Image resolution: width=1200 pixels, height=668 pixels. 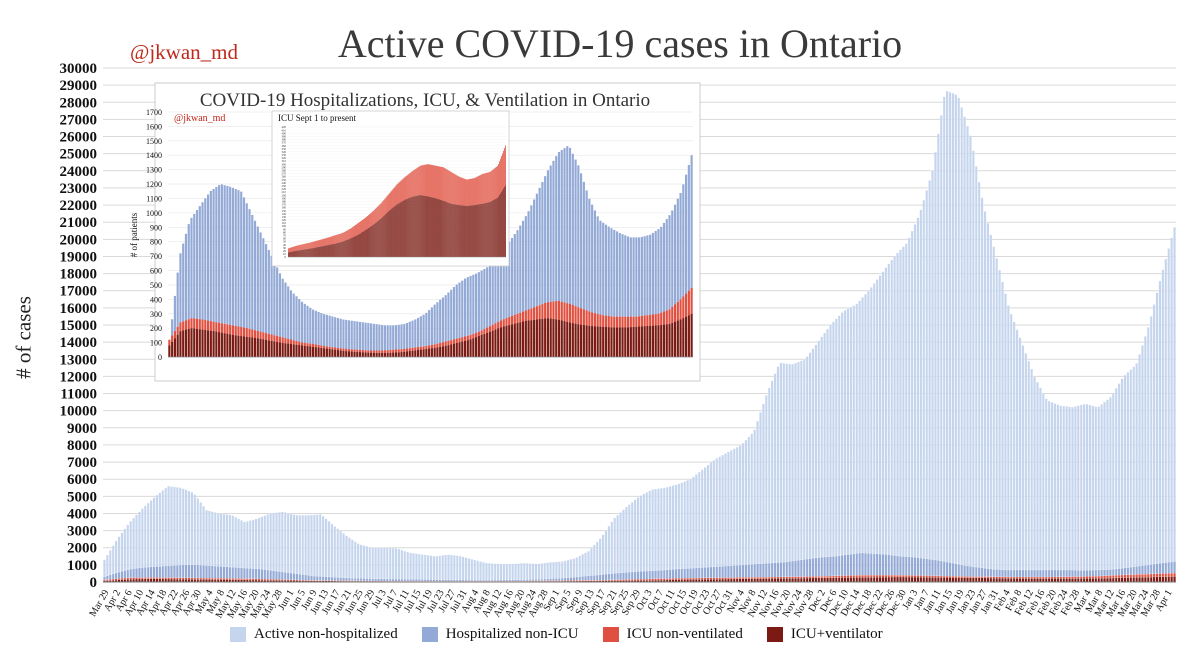 I want to click on legend-item-icu: ICU non-ventilated, so click(x=672, y=634).